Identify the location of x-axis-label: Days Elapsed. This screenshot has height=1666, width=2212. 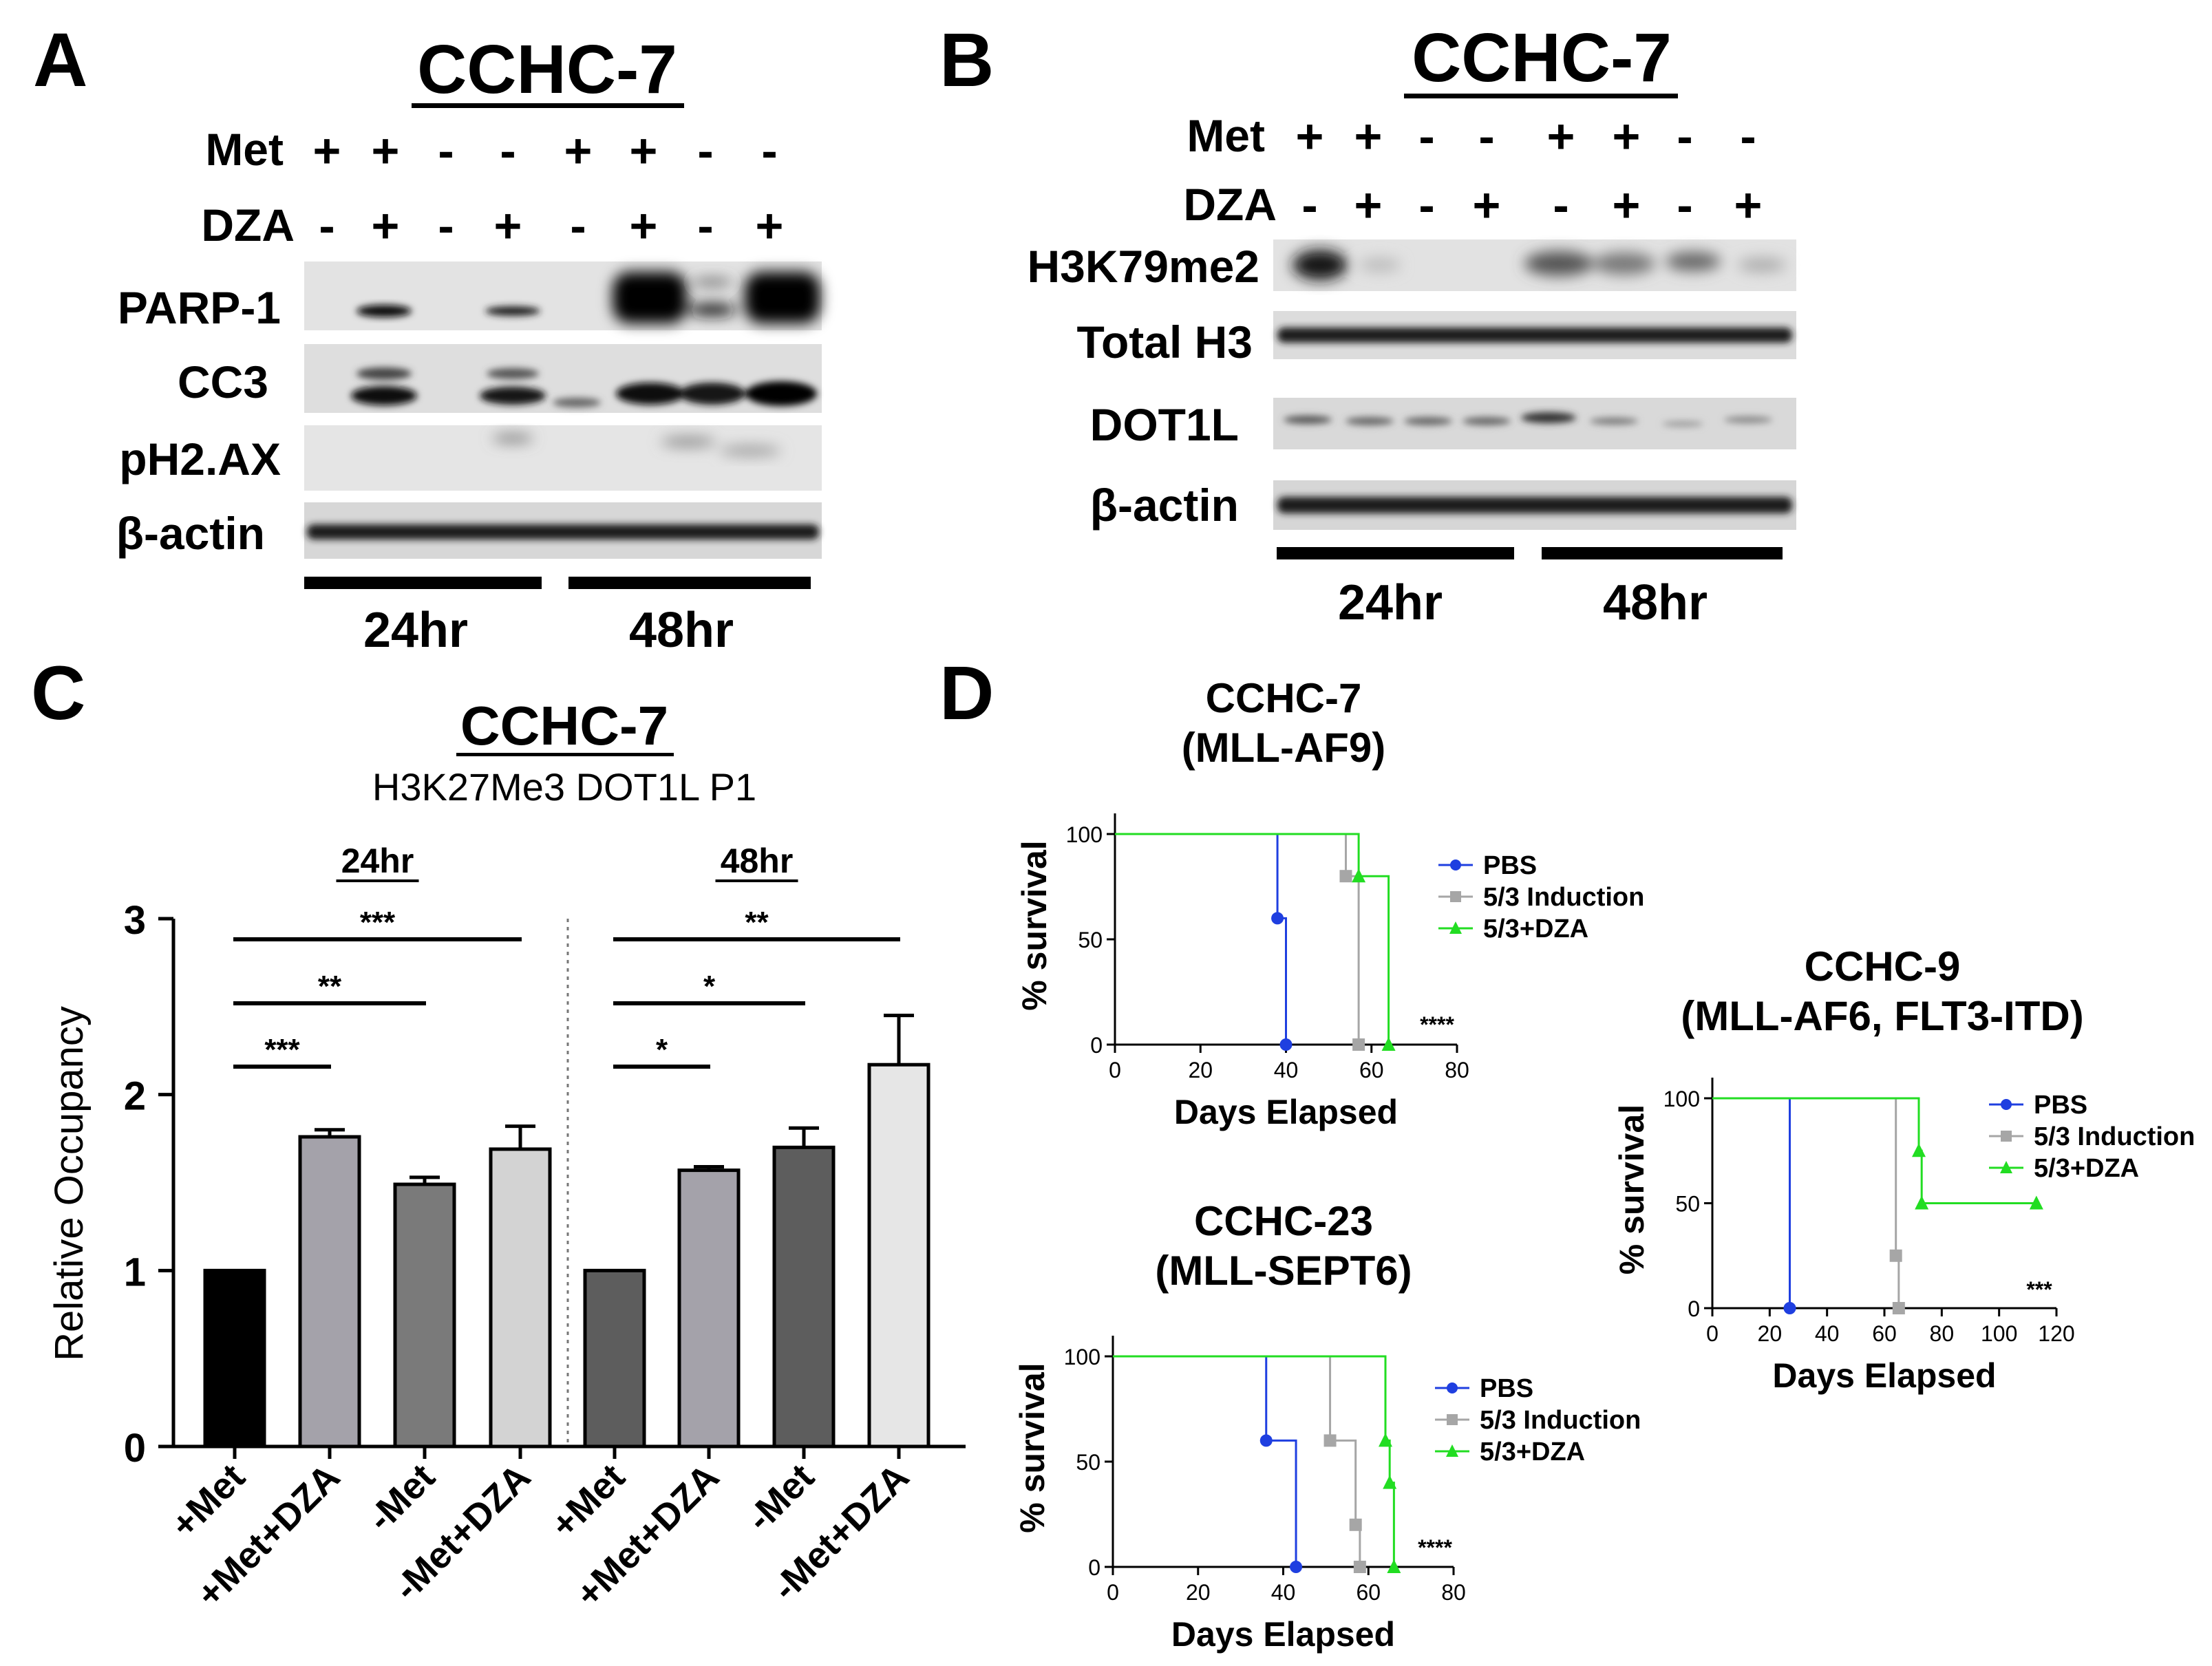
(1884, 1375).